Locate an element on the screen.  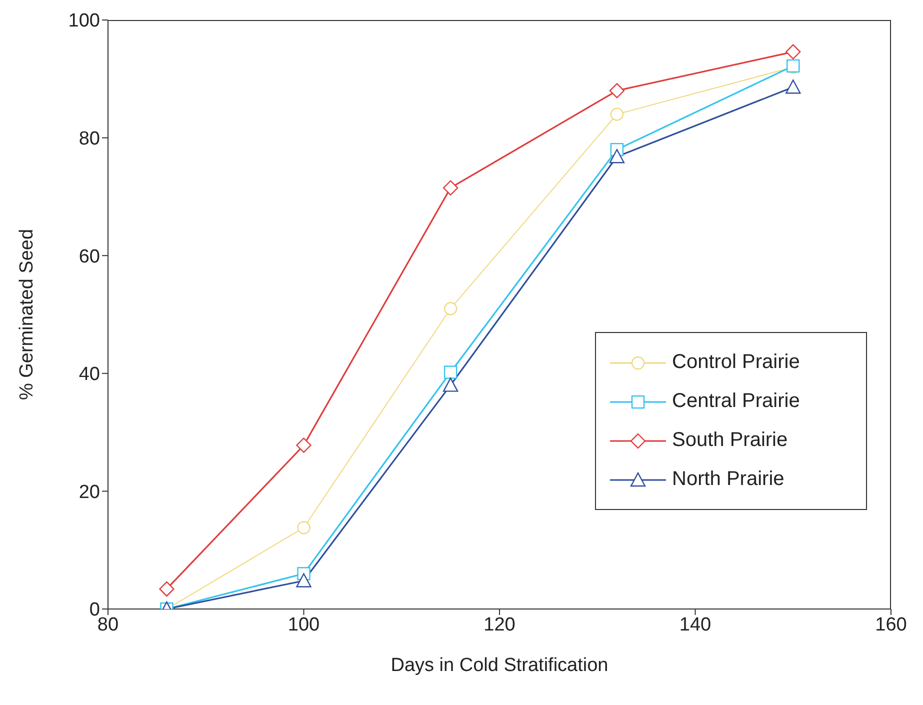
legend-label: South Prairie is located at coordinates (730, 440).